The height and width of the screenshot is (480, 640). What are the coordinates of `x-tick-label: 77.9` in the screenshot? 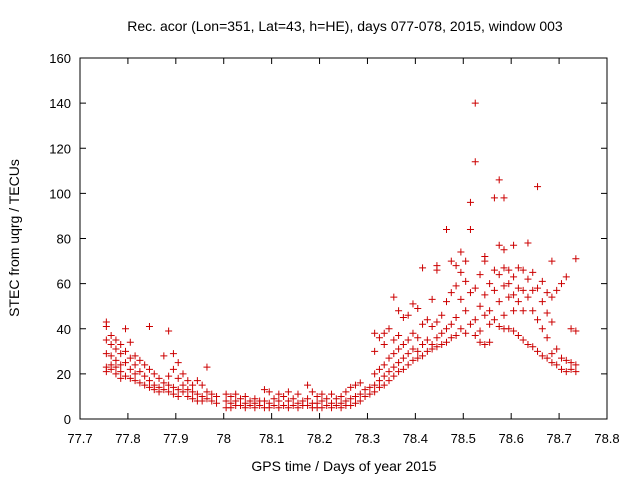 It's located at (175, 438).